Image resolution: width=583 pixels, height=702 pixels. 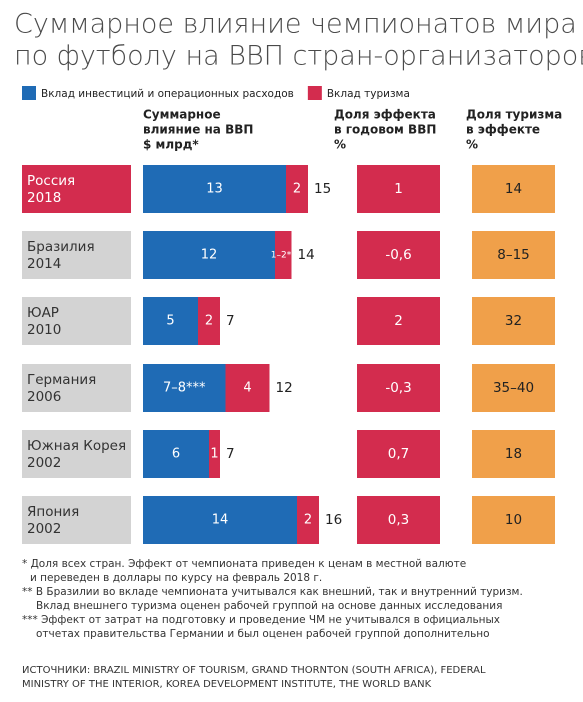 I want to click on bar-label: 4, so click(x=247, y=388).